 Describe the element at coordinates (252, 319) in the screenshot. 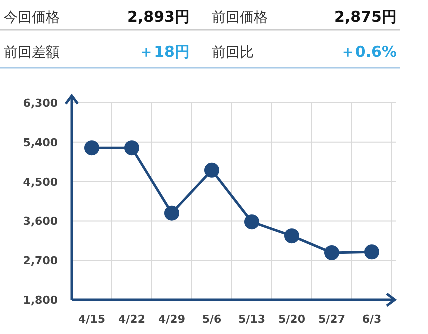

I see `x-tick-label: 5/13` at that location.